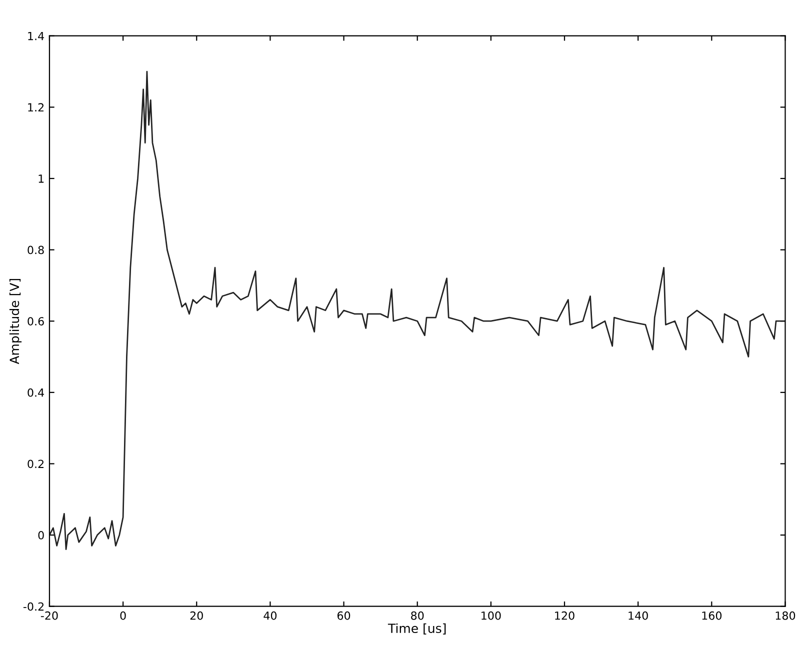  Describe the element at coordinates (786, 615) in the screenshot. I see `x-tick-label: 180` at that location.